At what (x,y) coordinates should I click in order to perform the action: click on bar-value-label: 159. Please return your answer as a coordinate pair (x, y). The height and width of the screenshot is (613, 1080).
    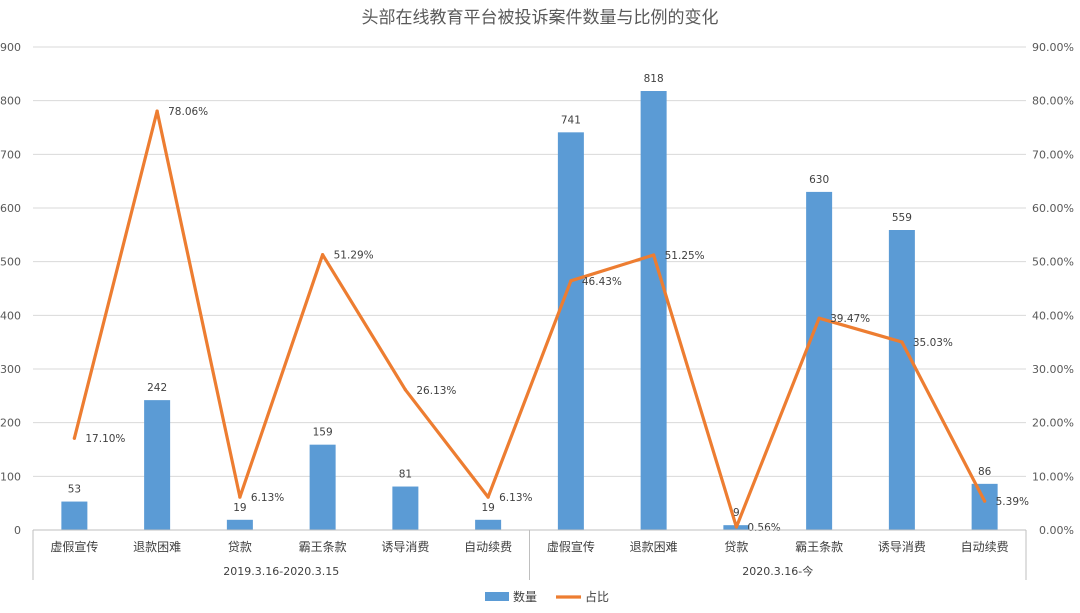
    Looking at the image, I should click on (323, 433).